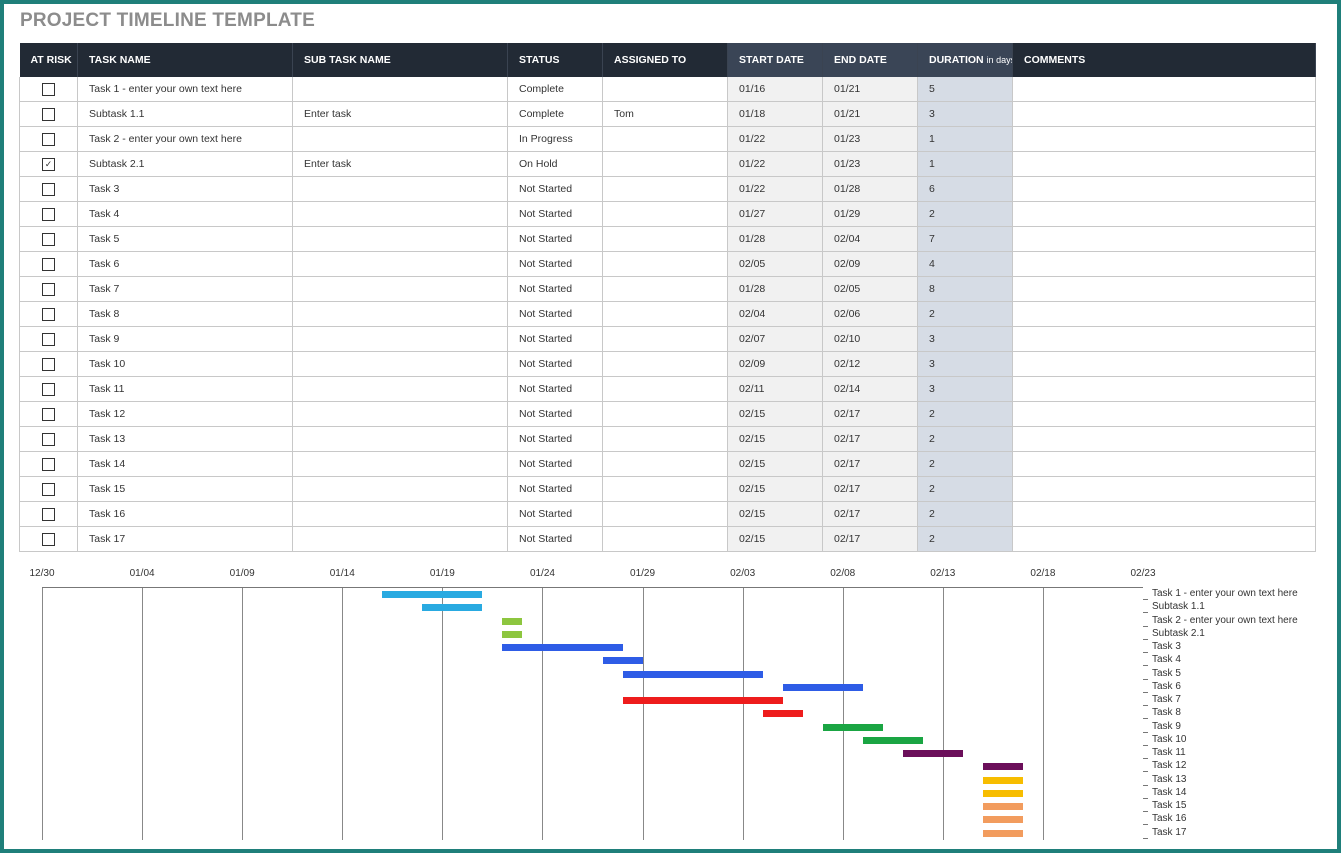 This screenshot has height=854, width=1341. I want to click on task-name-cell: Task 10, so click(185, 364).